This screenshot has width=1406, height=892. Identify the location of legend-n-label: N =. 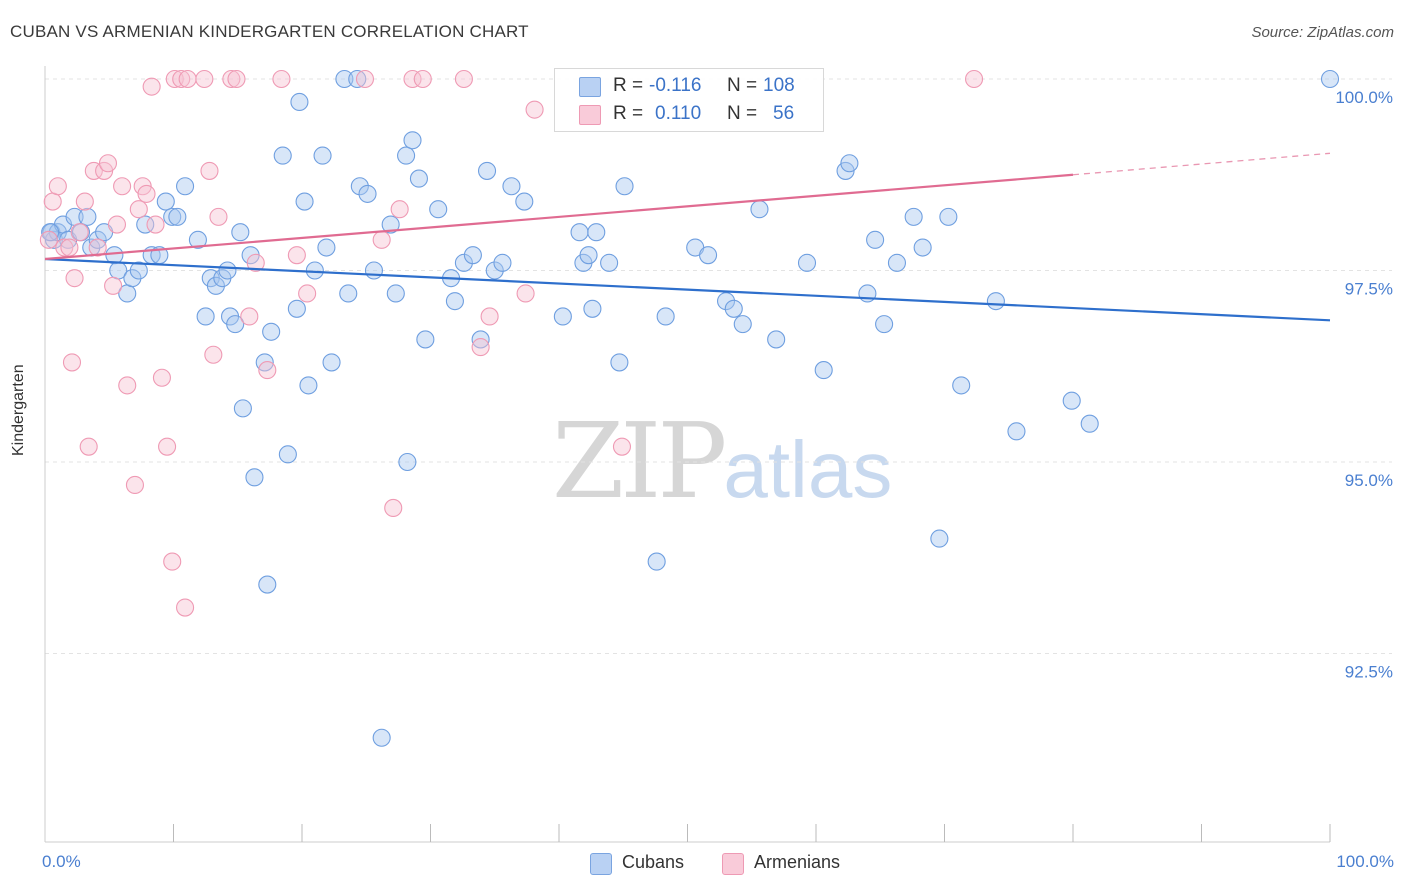
(742, 113).